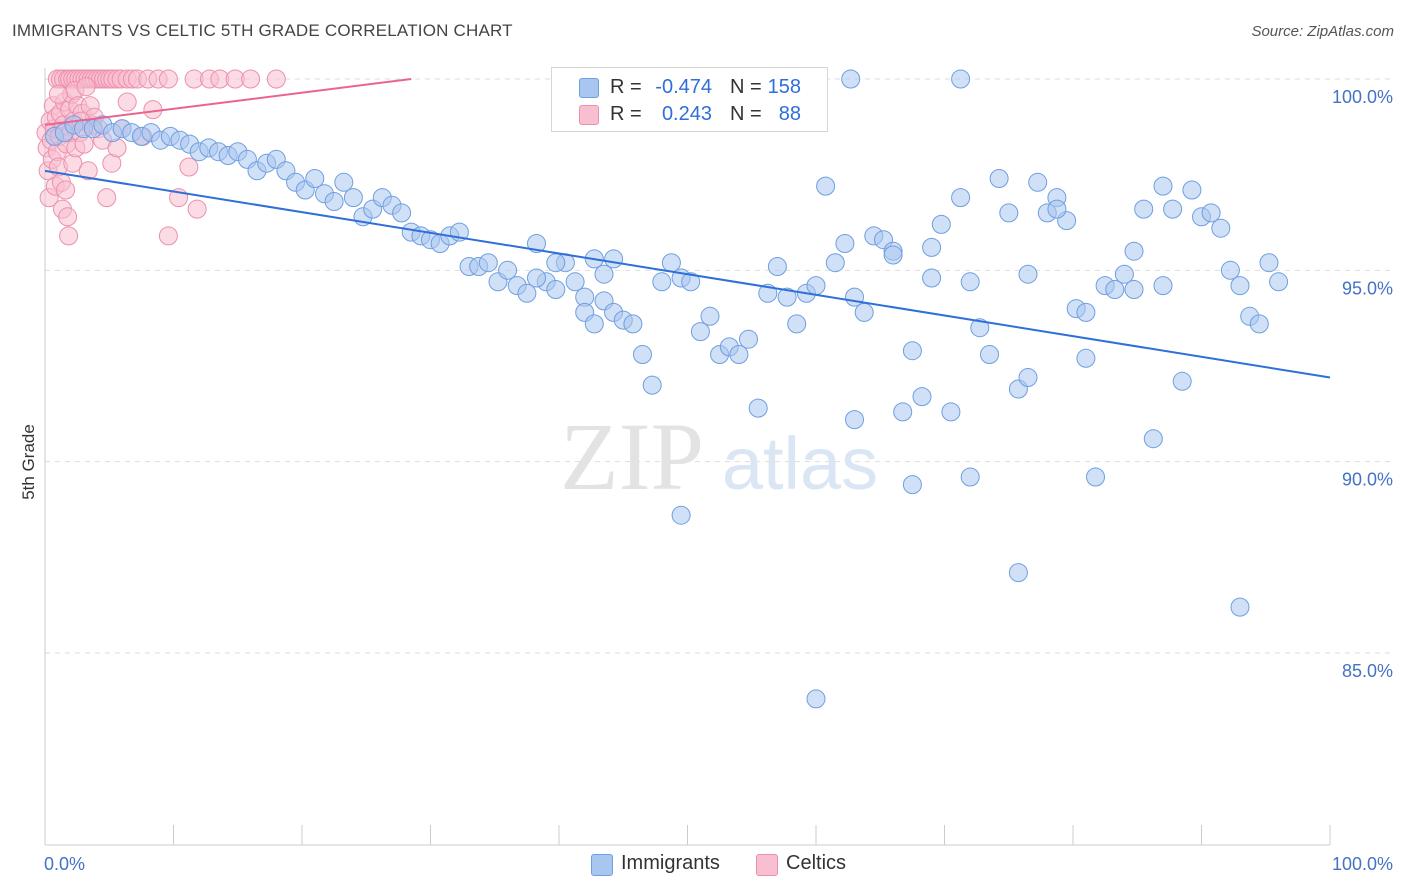  Describe the element at coordinates (1367, 288) in the screenshot. I see `y-tick-label: 95.0%` at that location.